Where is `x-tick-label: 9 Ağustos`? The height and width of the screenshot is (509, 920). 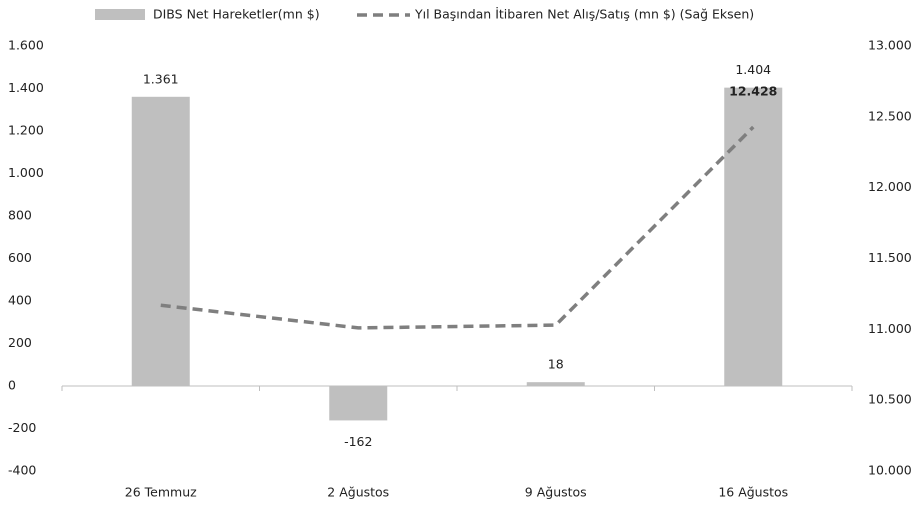
x-tick-label: 9 Ağustos is located at coordinates (556, 492).